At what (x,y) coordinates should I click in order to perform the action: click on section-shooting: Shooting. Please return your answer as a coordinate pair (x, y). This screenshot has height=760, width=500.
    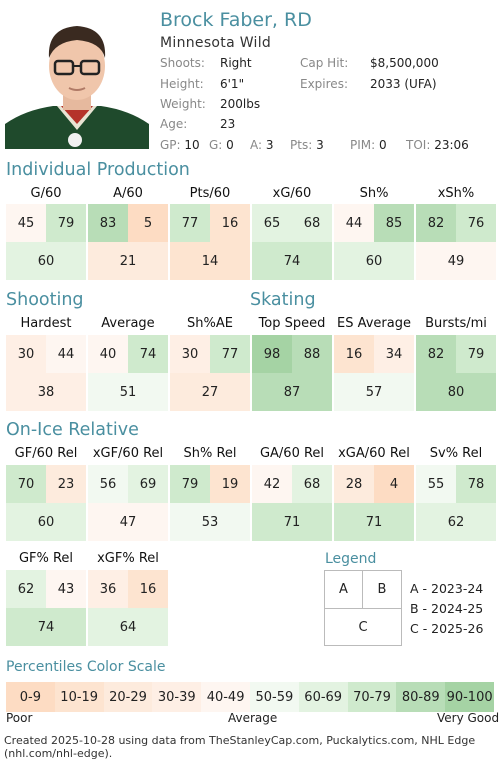
    Looking at the image, I should click on (45, 300).